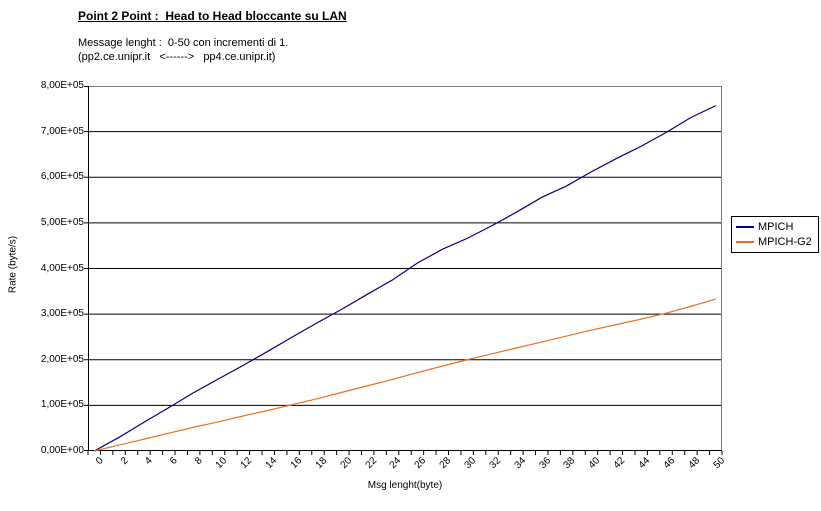 Image resolution: width=821 pixels, height=511 pixels. What do you see at coordinates (570, 463) in the screenshot?
I see `x-tick-label: 38` at bounding box center [570, 463].